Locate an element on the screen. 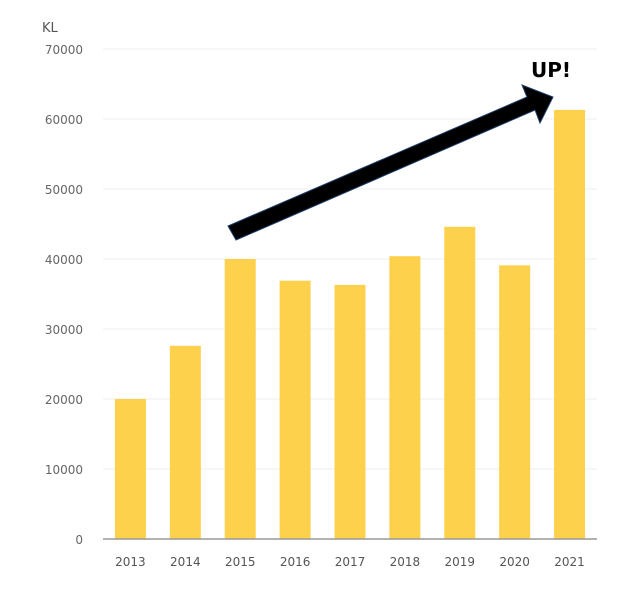 The image size is (644, 595). y-tick-label: 40000 is located at coordinates (64, 260).